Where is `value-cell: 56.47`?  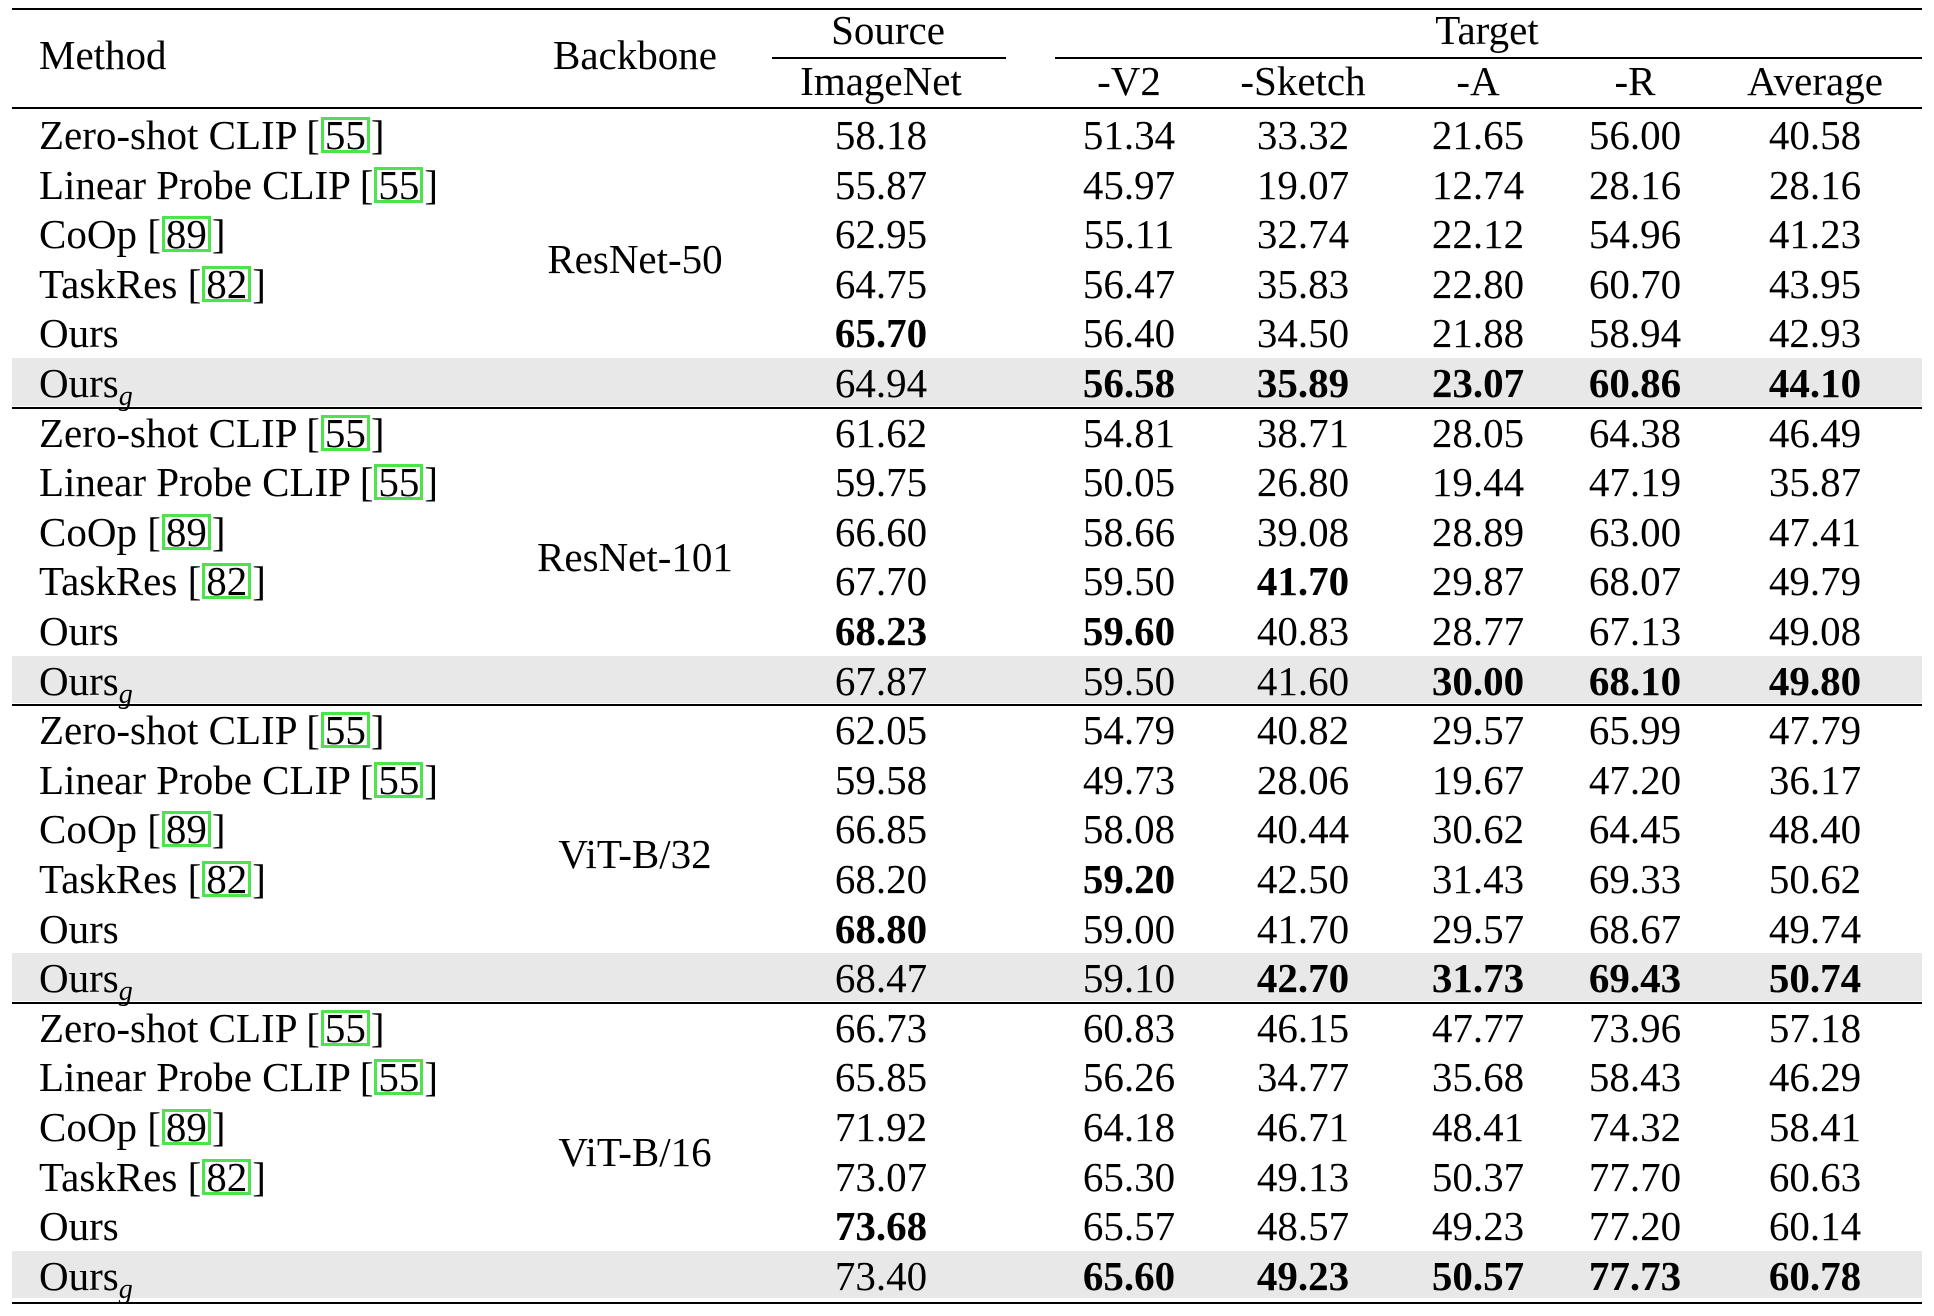 value-cell: 56.47 is located at coordinates (1129, 283).